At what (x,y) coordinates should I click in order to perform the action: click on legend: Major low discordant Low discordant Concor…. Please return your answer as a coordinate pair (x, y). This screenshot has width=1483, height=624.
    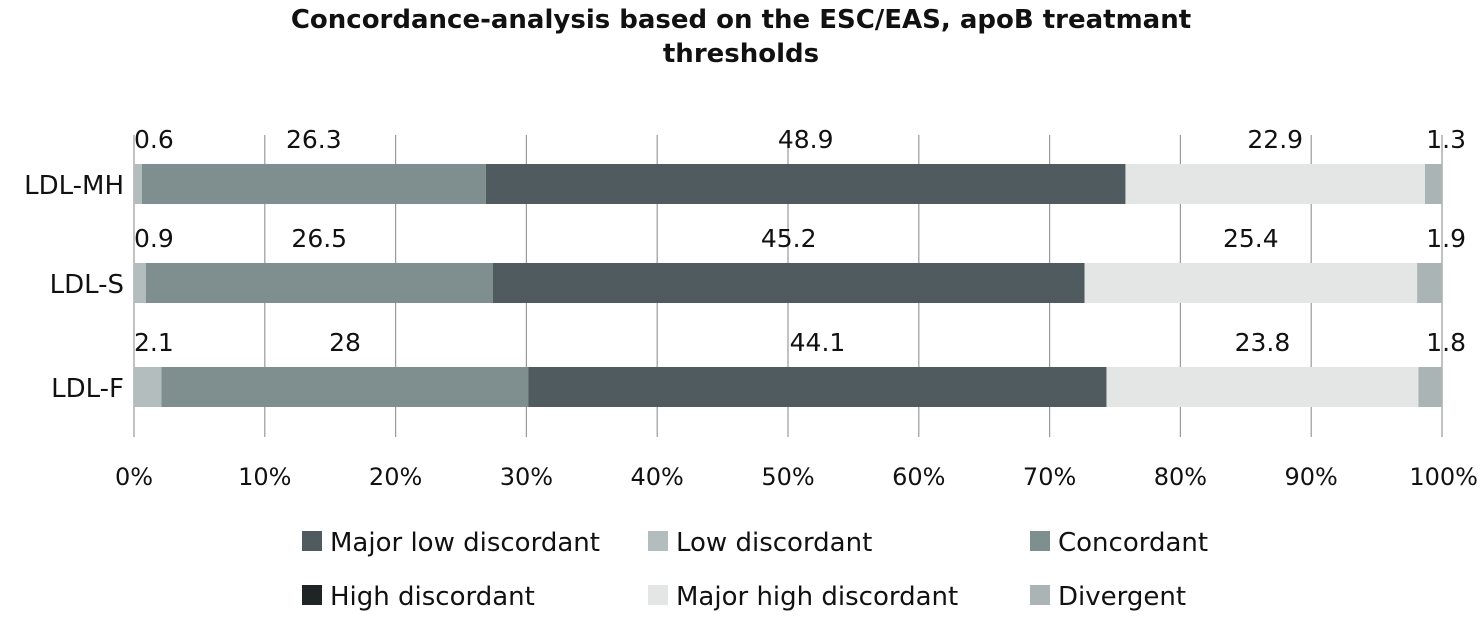
    Looking at the image, I should click on (755, 570).